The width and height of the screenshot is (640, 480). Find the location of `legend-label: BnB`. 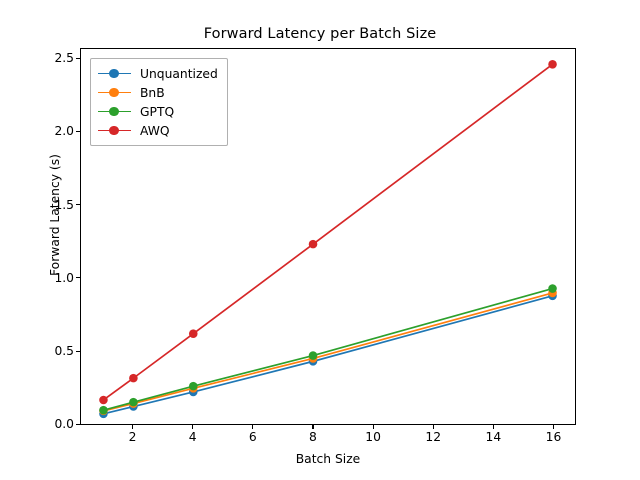

legend-label: BnB is located at coordinates (152, 92).